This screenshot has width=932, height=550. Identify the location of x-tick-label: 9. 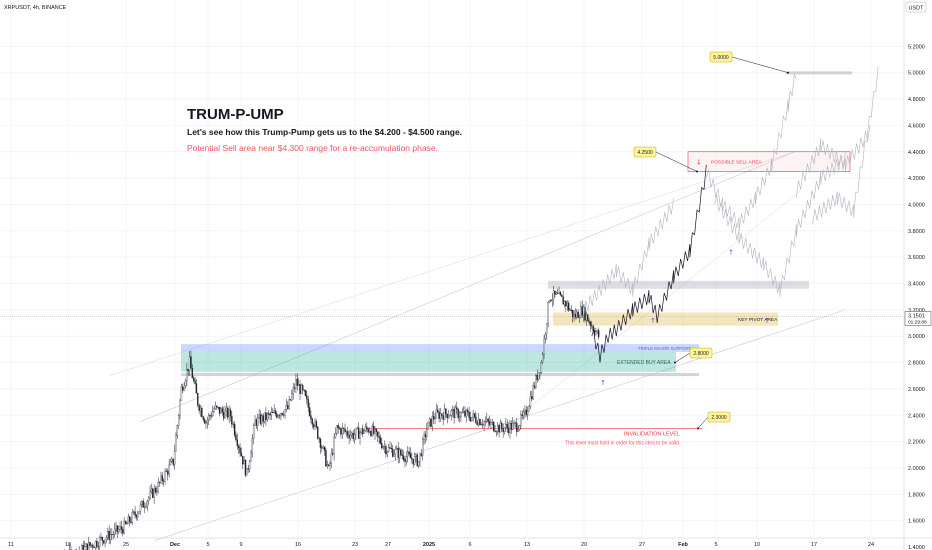
(240, 545).